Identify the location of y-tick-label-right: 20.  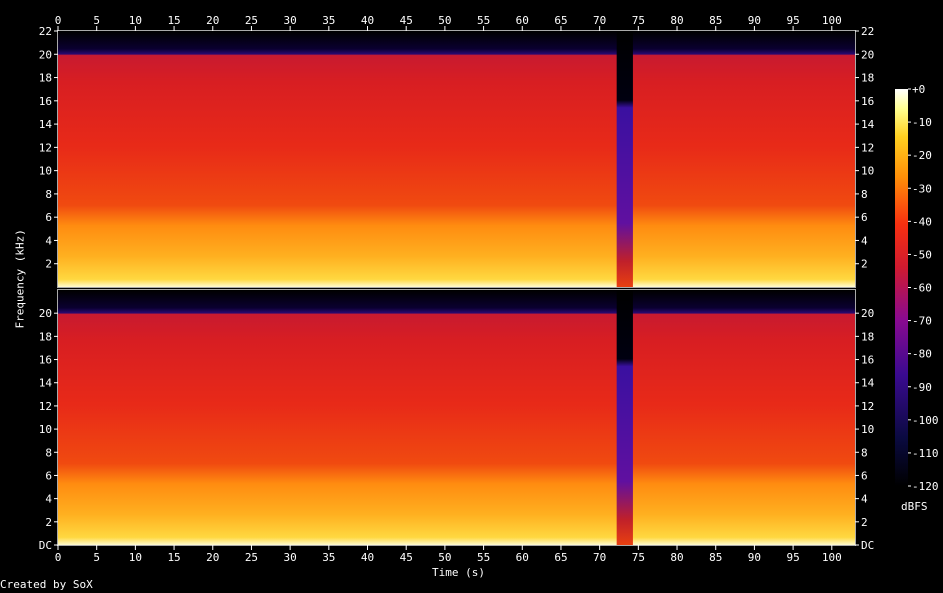
(867, 54).